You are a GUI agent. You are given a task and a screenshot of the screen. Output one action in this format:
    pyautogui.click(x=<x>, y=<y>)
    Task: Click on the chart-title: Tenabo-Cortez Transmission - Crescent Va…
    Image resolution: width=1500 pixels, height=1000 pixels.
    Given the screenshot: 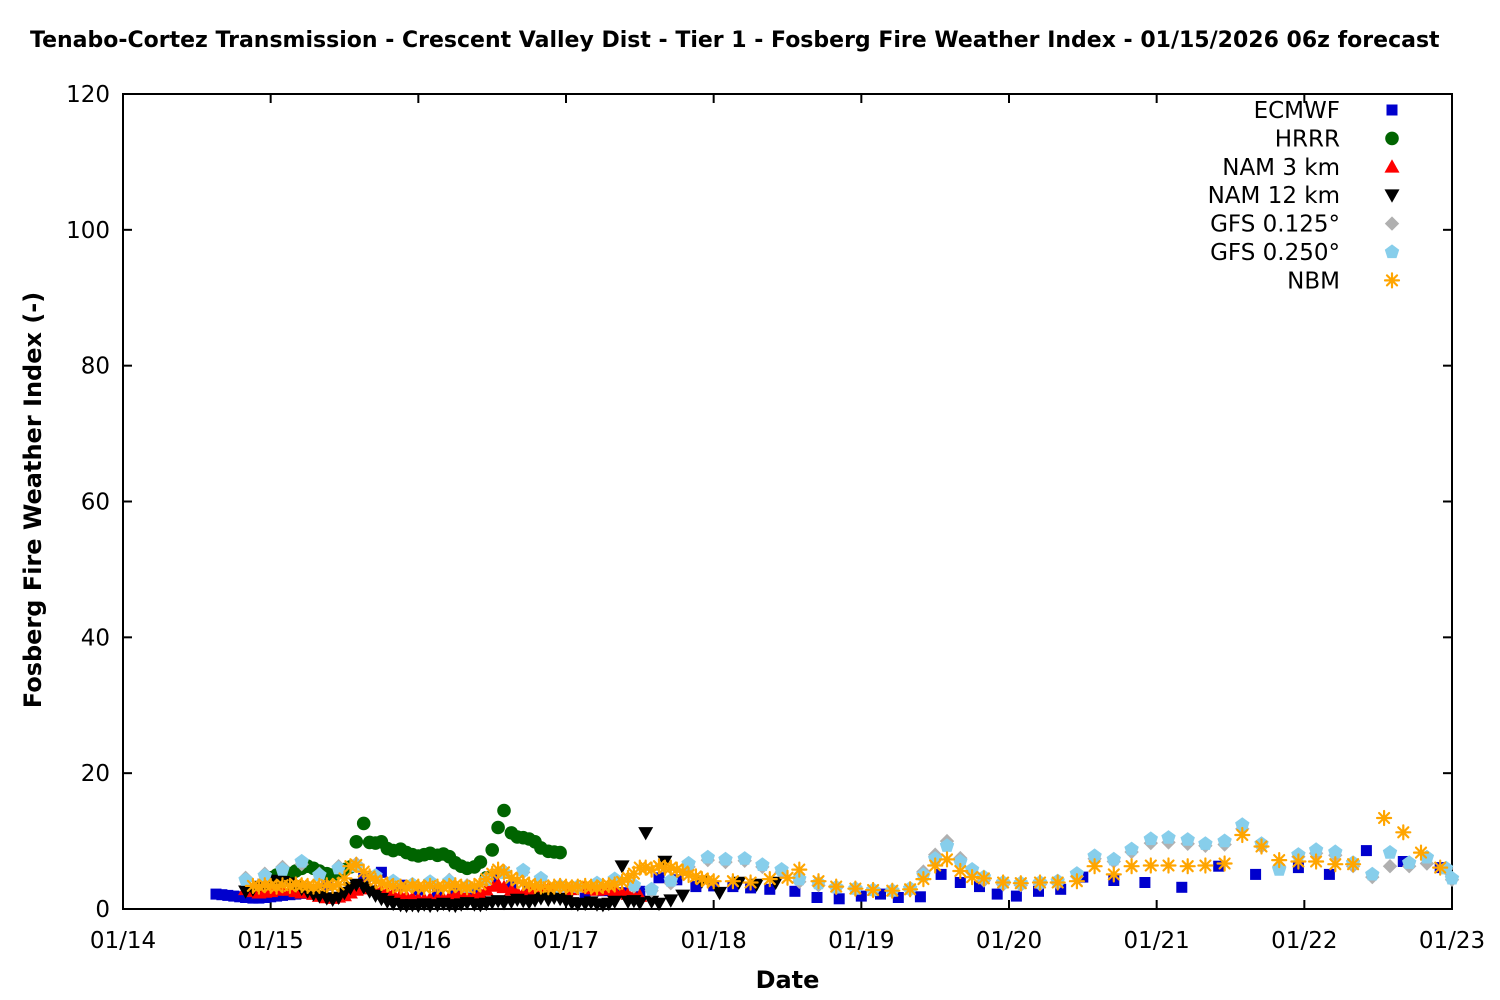 What is the action you would take?
    pyautogui.click(x=735, y=40)
    